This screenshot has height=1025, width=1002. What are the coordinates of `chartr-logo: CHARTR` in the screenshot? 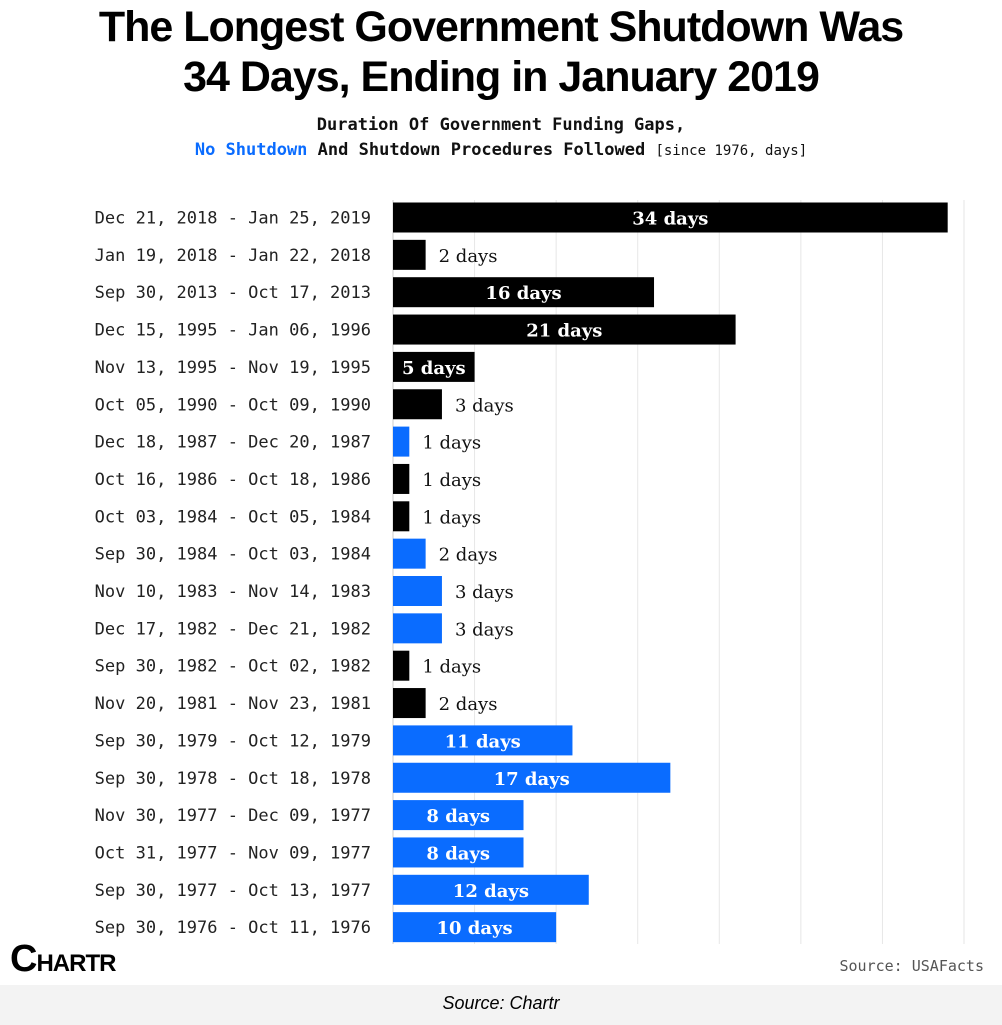 It's located at (63, 959).